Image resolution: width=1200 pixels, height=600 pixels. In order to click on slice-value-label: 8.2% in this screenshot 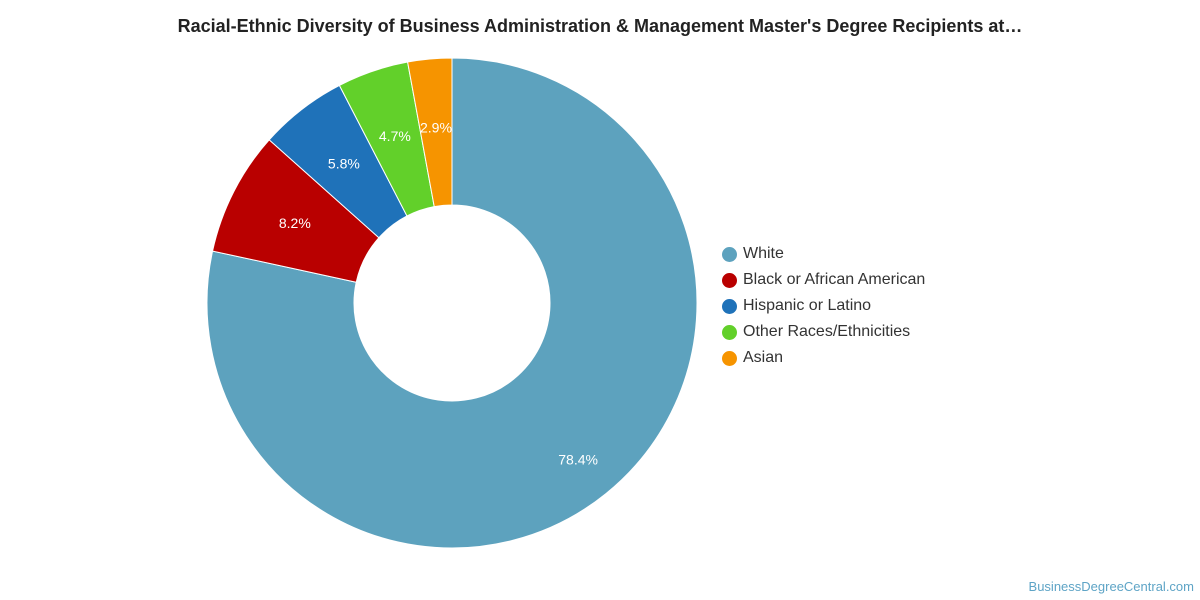, I will do `click(295, 223)`.